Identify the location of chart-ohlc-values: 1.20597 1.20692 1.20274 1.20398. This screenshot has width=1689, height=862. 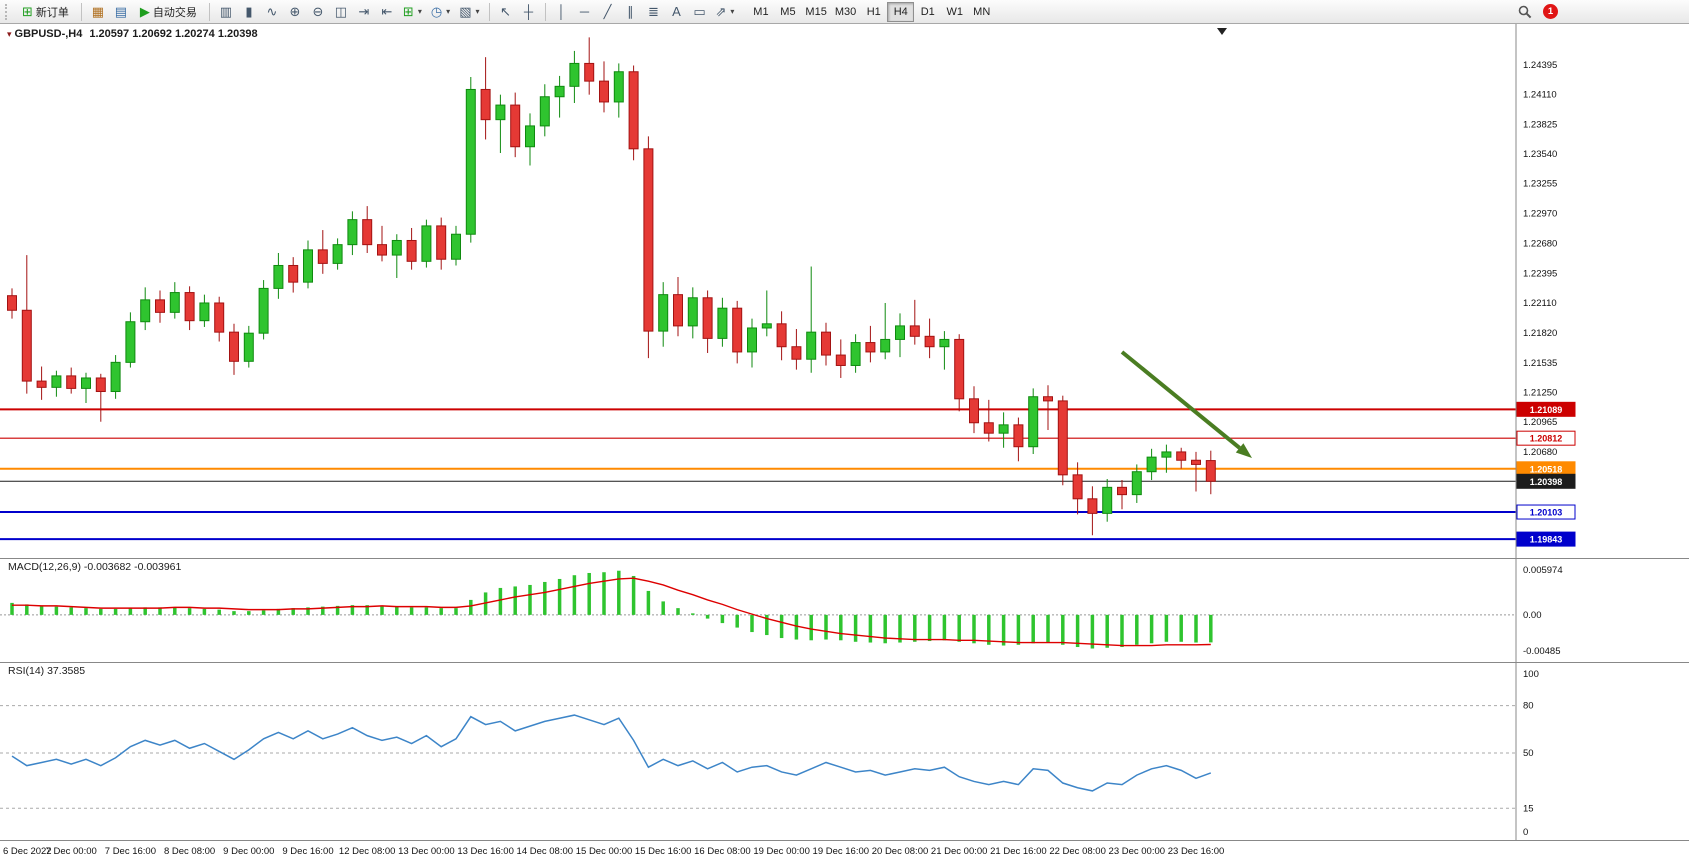
(173, 34).